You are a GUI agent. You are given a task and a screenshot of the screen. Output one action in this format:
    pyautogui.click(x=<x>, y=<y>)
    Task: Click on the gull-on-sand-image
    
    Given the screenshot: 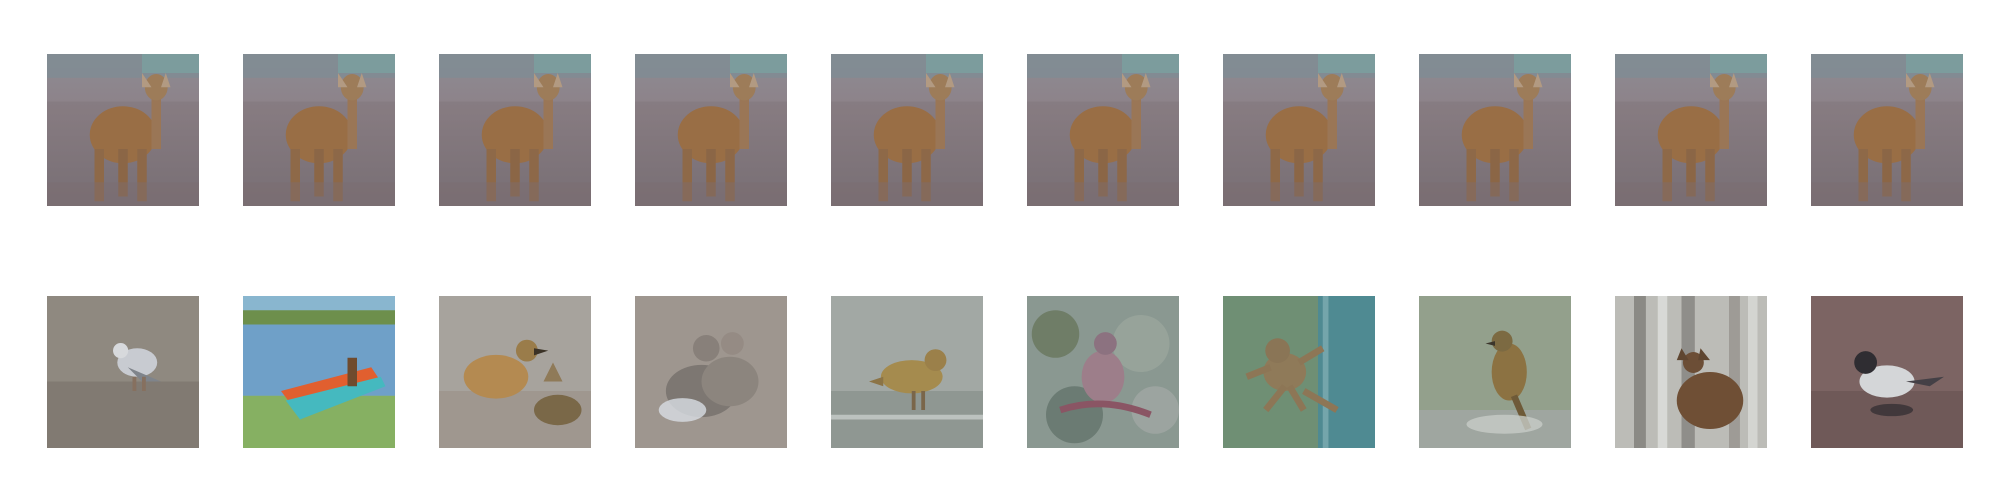 What is the action you would take?
    pyautogui.click(x=123, y=372)
    